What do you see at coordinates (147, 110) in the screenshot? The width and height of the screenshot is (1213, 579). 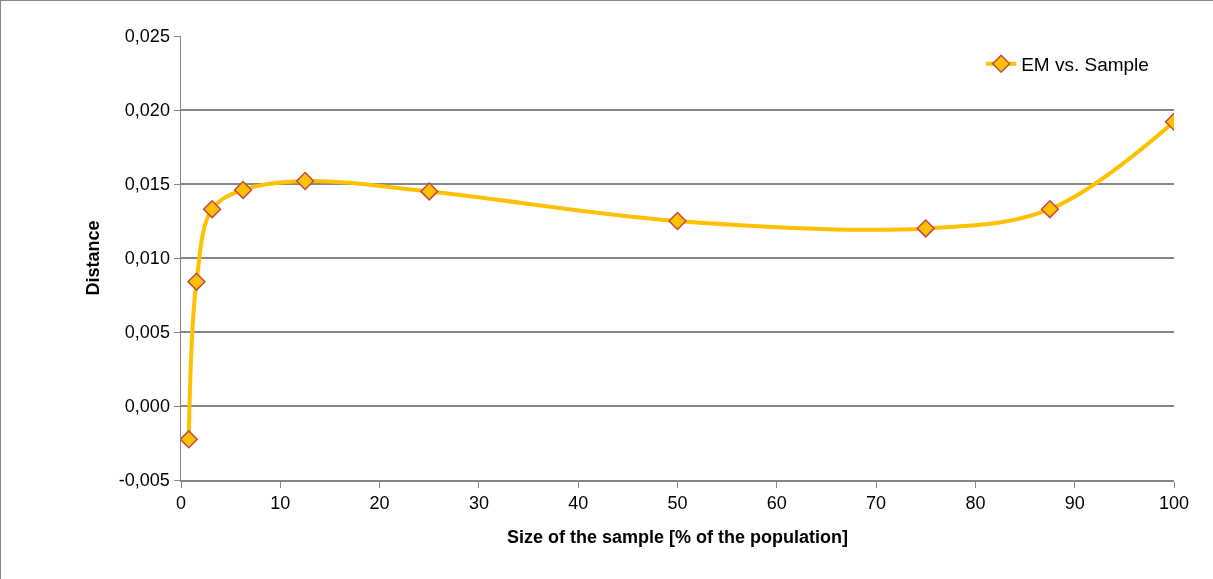 I see `y-tick-label: 0,020` at bounding box center [147, 110].